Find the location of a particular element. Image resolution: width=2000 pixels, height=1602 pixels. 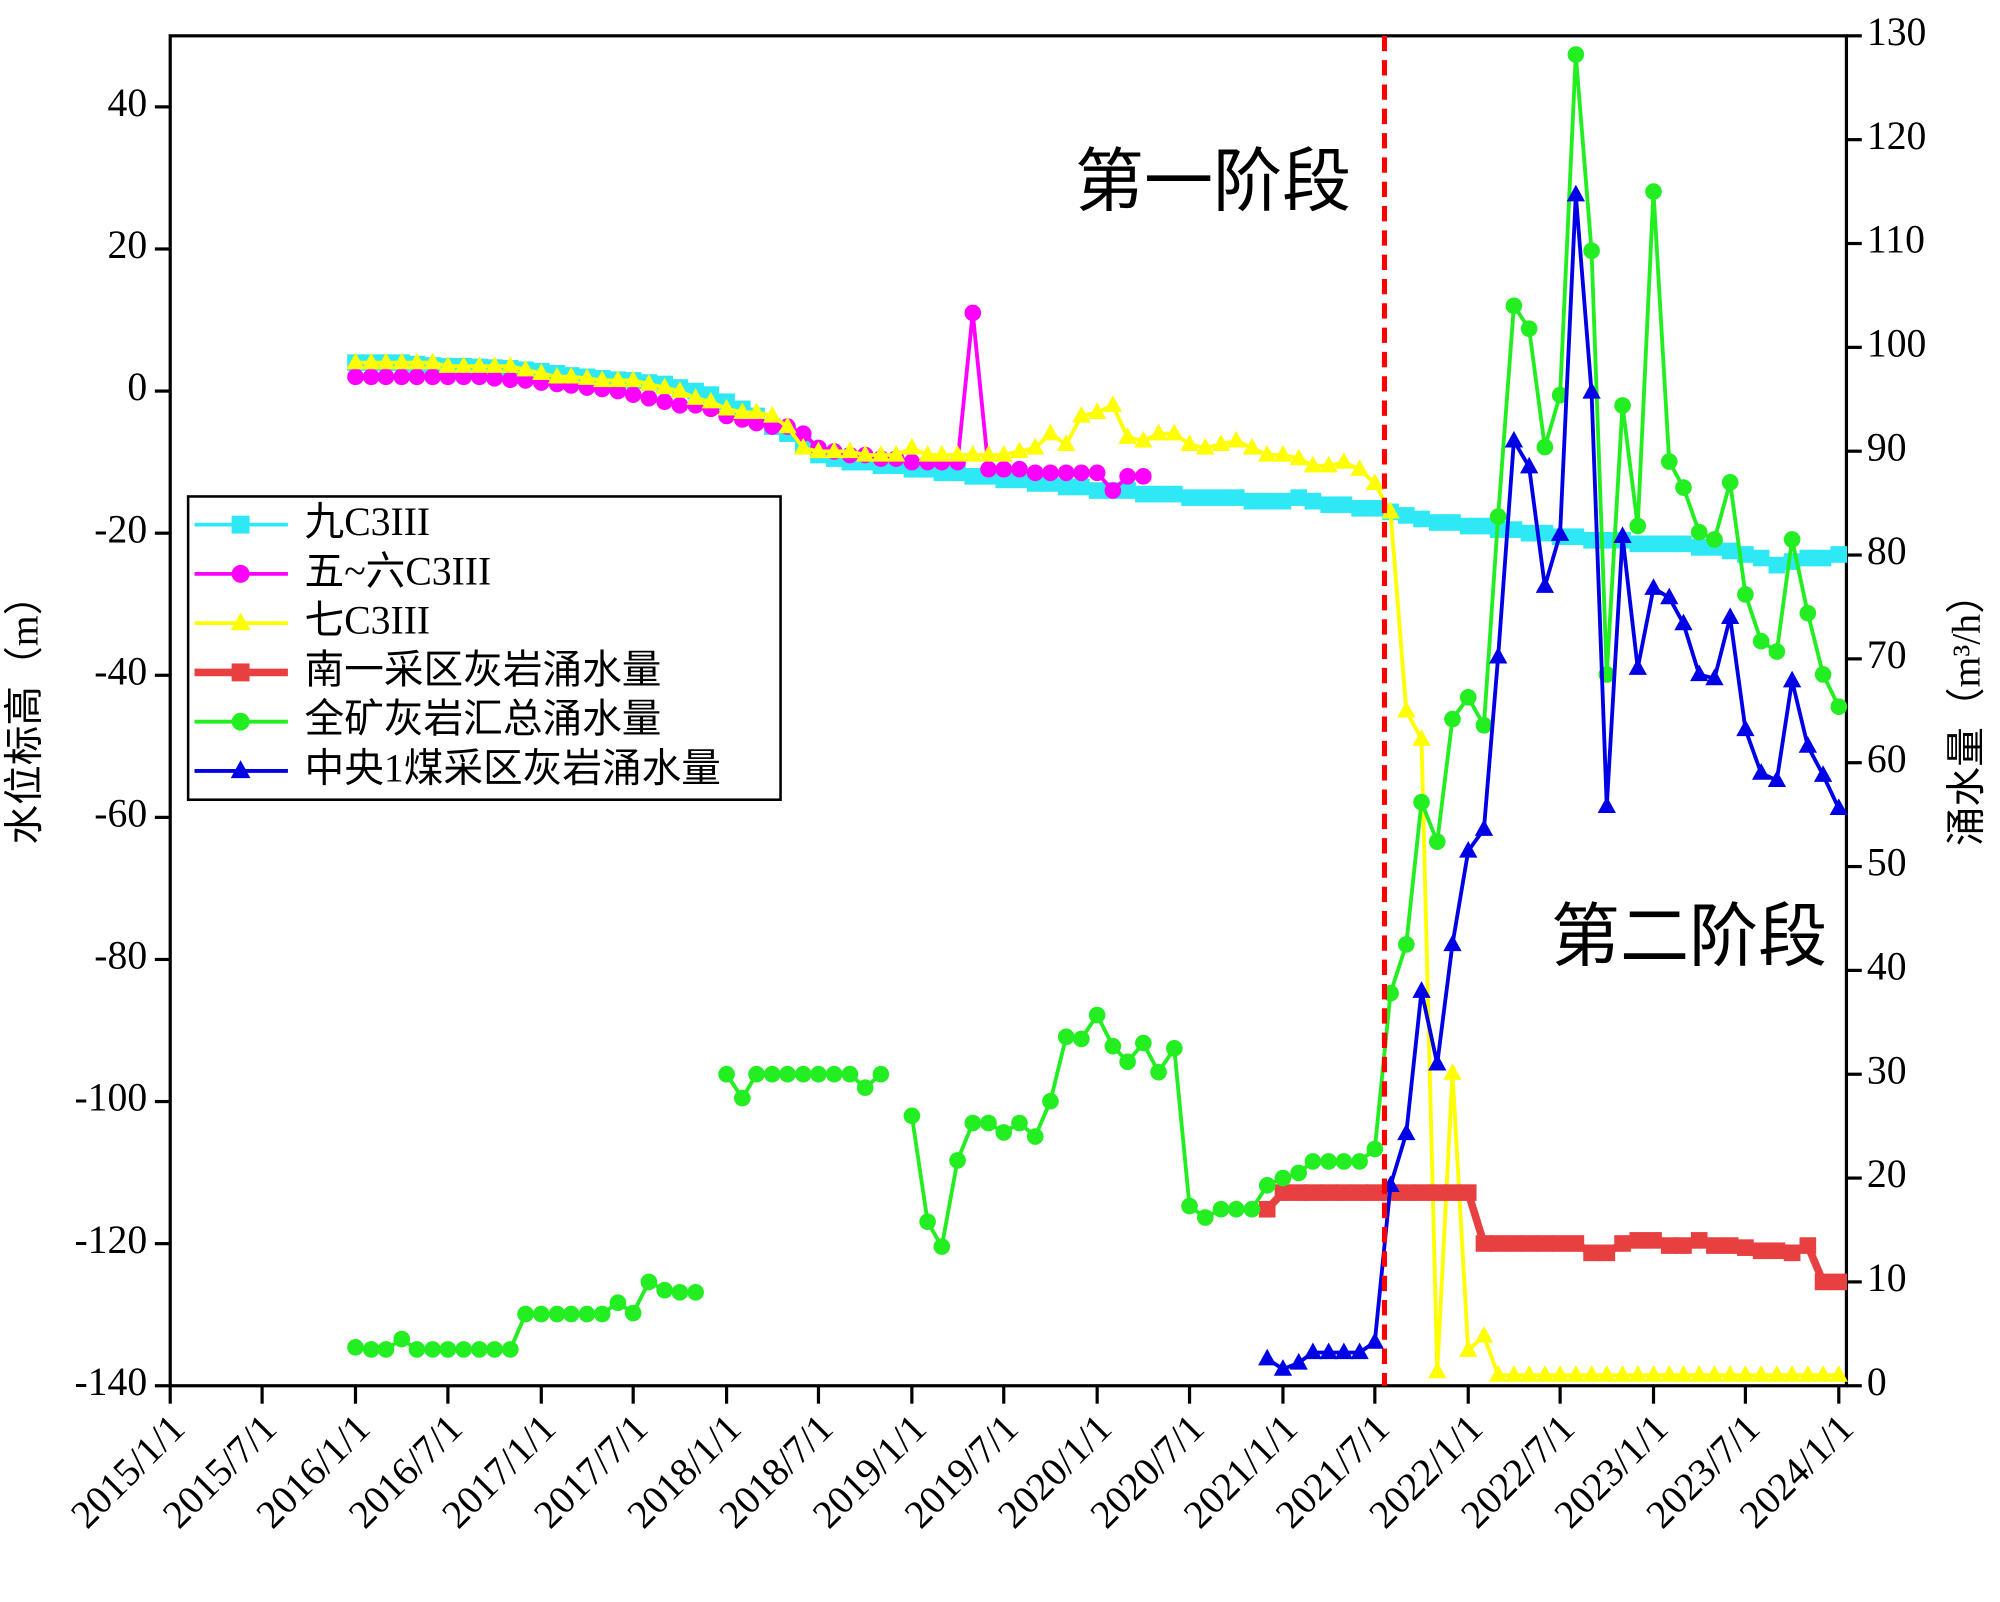

y-tick-label: -140 is located at coordinates (110, 1382).